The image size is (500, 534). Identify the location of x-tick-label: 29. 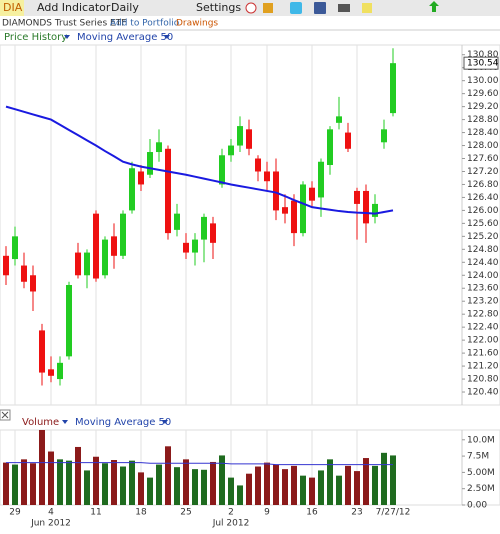
(15, 513).